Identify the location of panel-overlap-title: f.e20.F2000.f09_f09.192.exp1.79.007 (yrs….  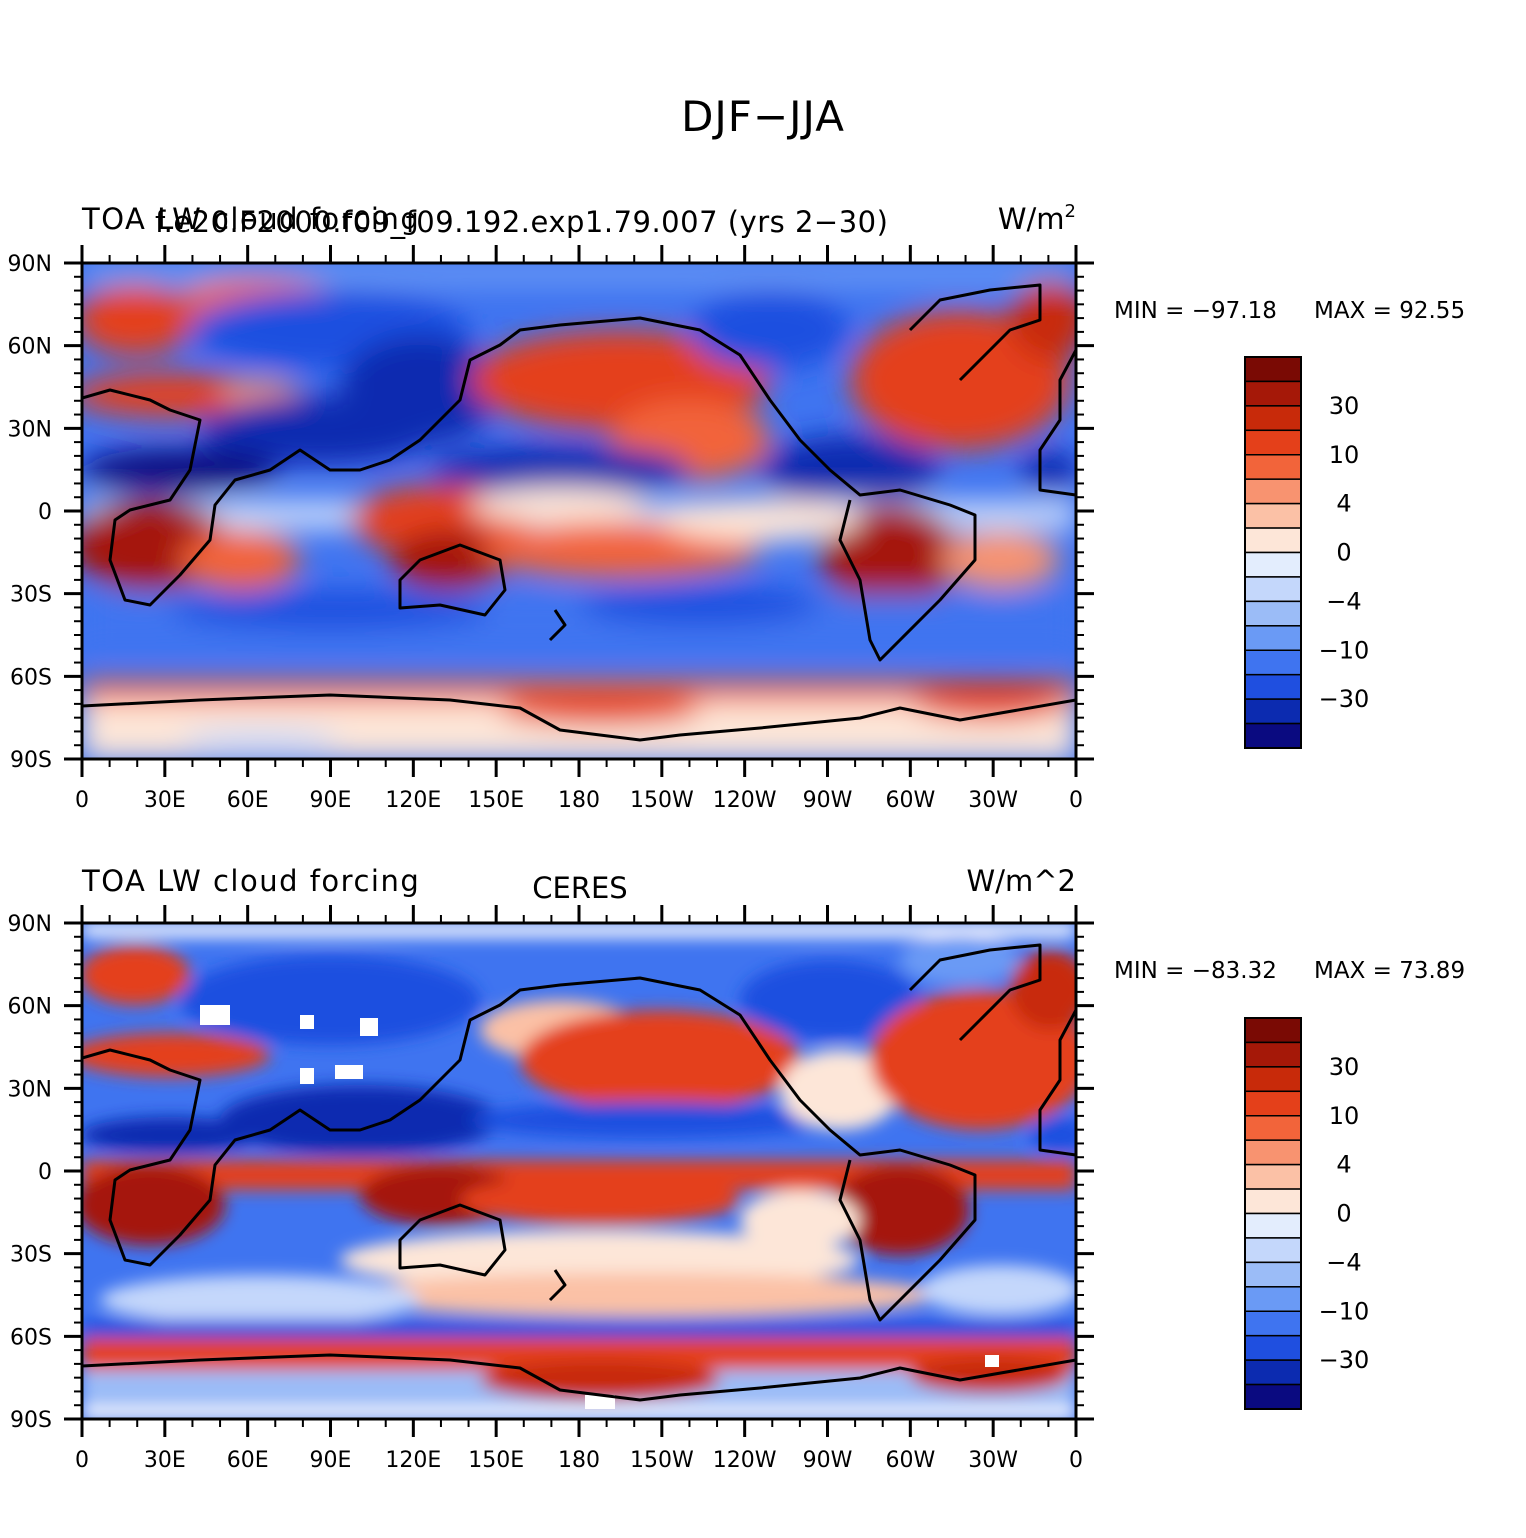
(521, 222).